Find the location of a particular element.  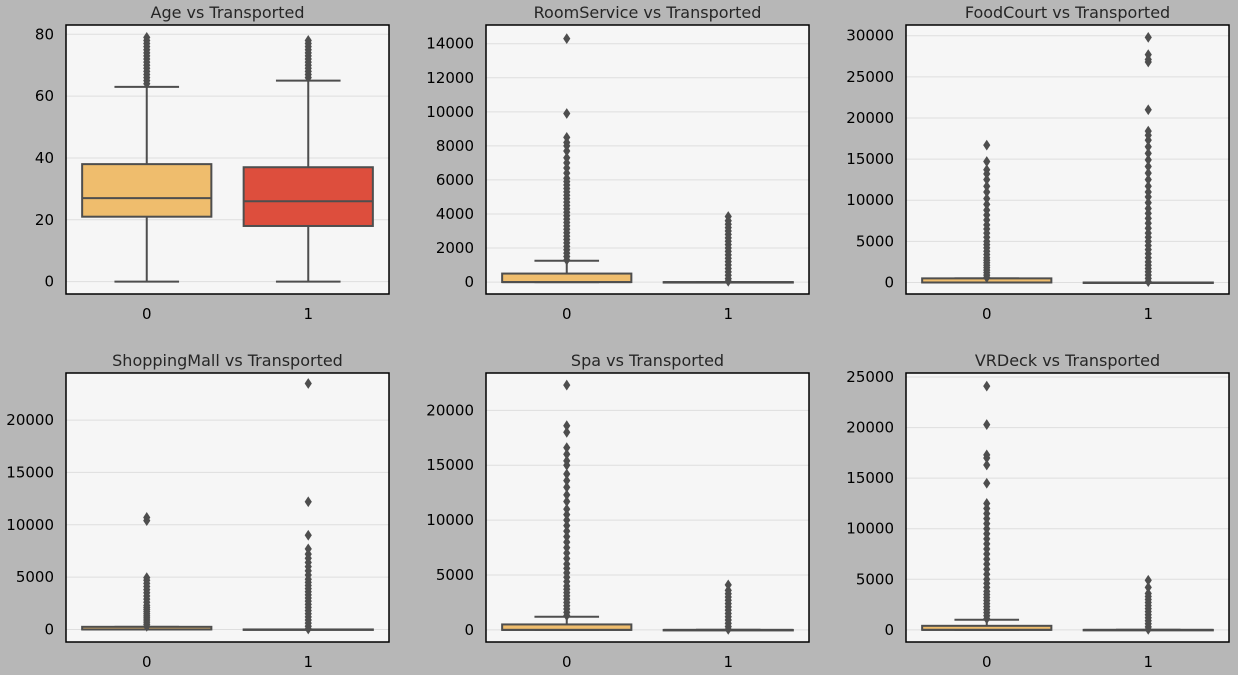

y-tick-label: 20 is located at coordinates (44, 220).